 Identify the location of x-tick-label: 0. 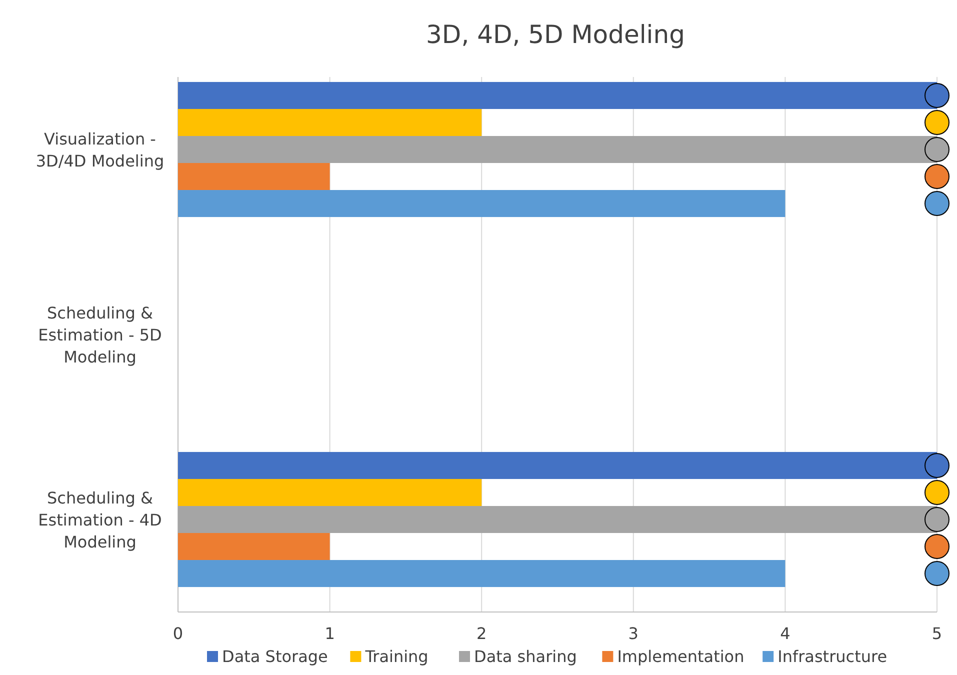
(178, 633).